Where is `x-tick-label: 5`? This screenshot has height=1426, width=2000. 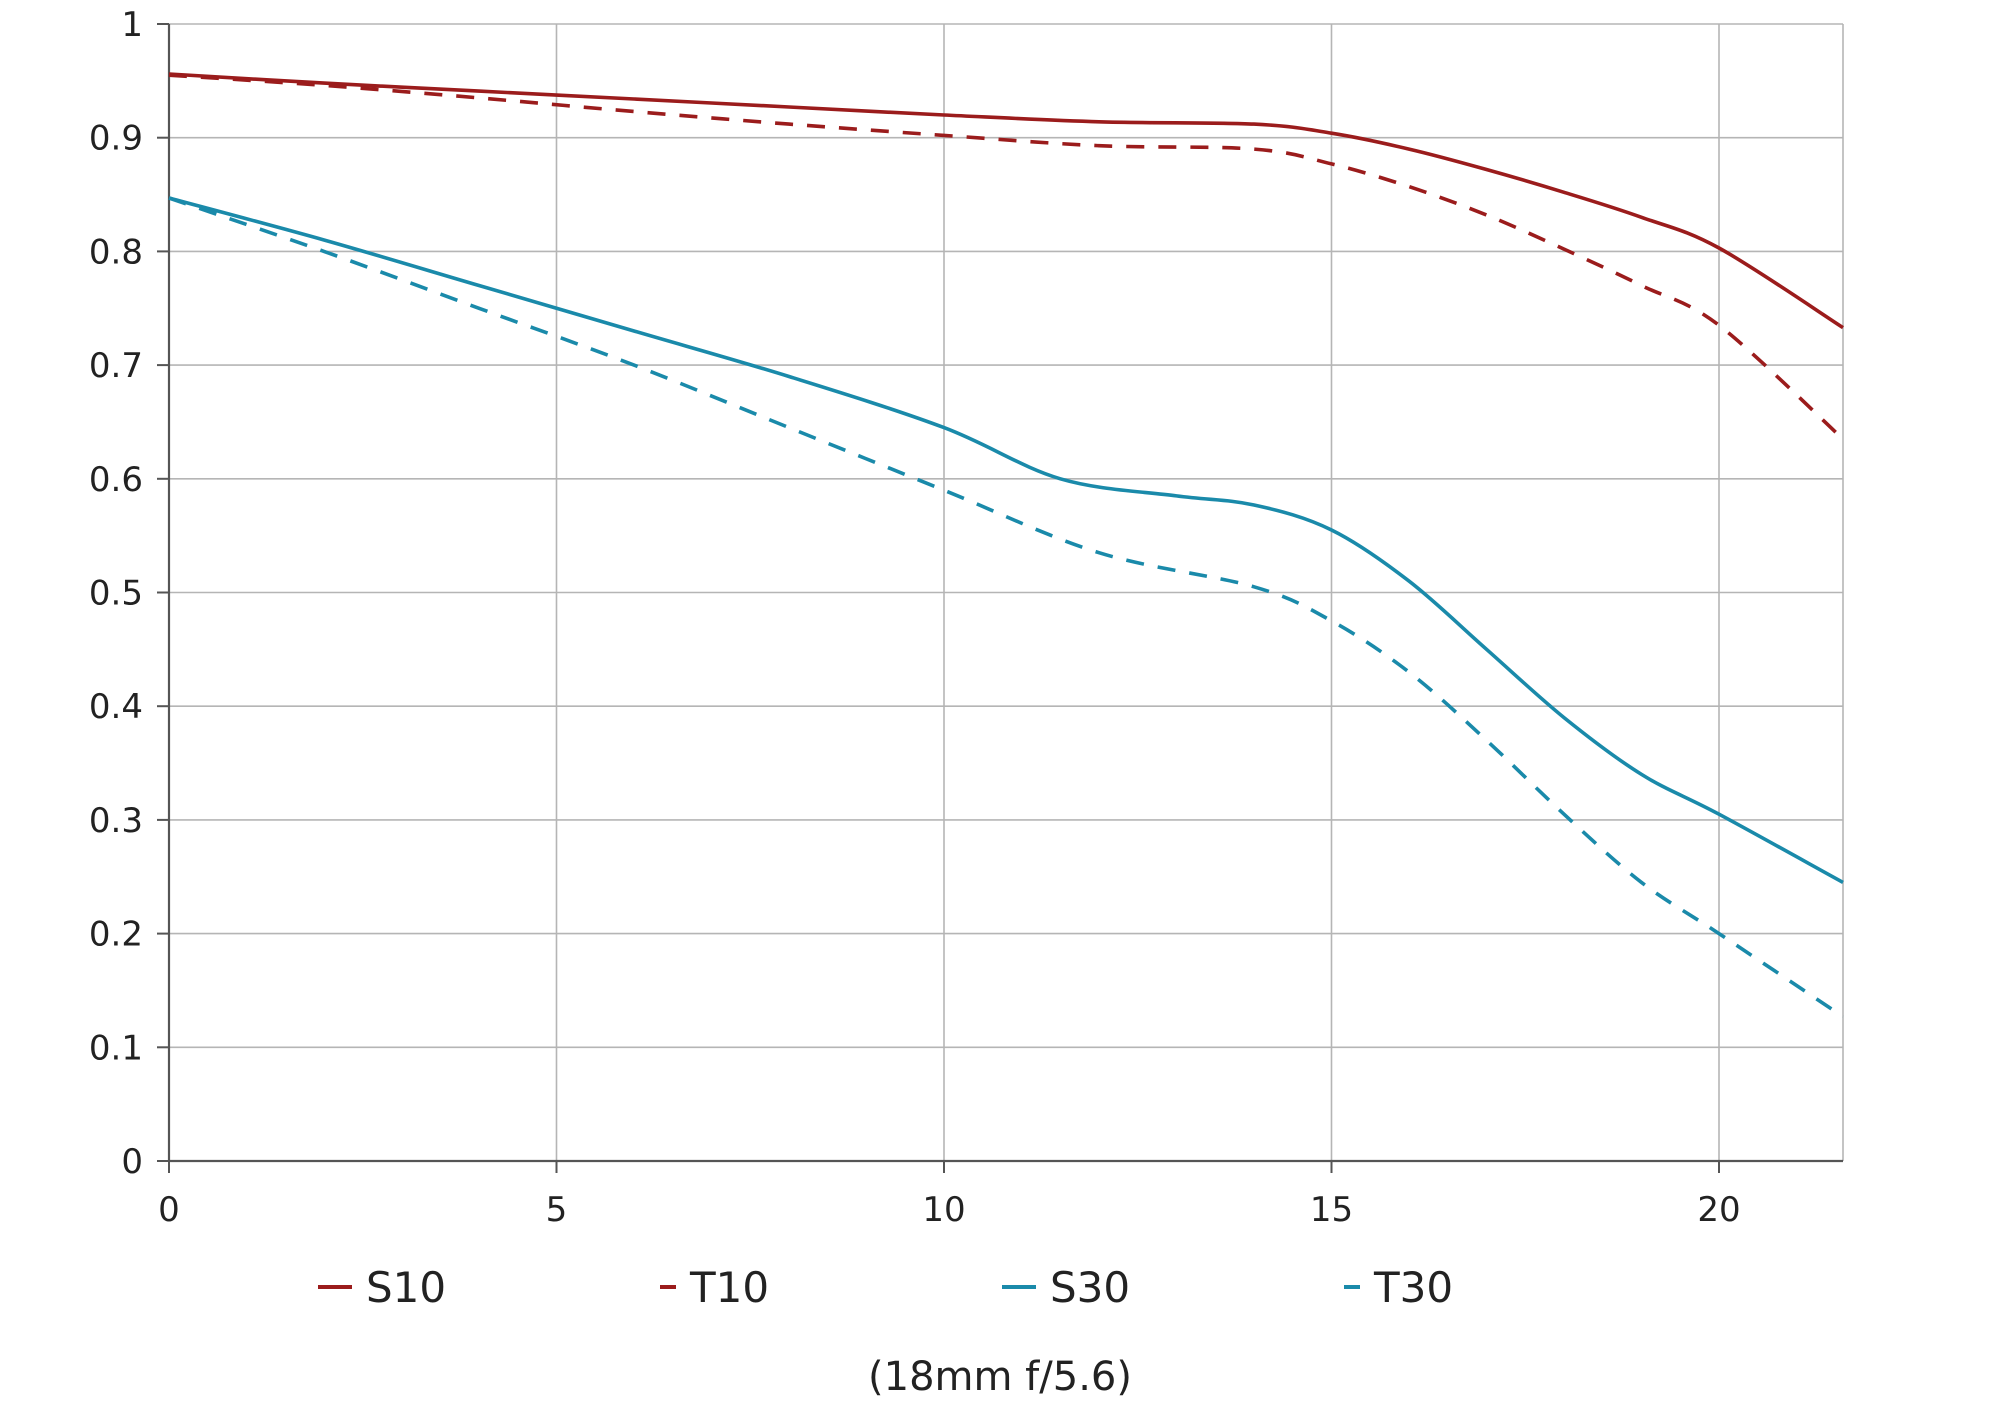 x-tick-label: 5 is located at coordinates (557, 1210).